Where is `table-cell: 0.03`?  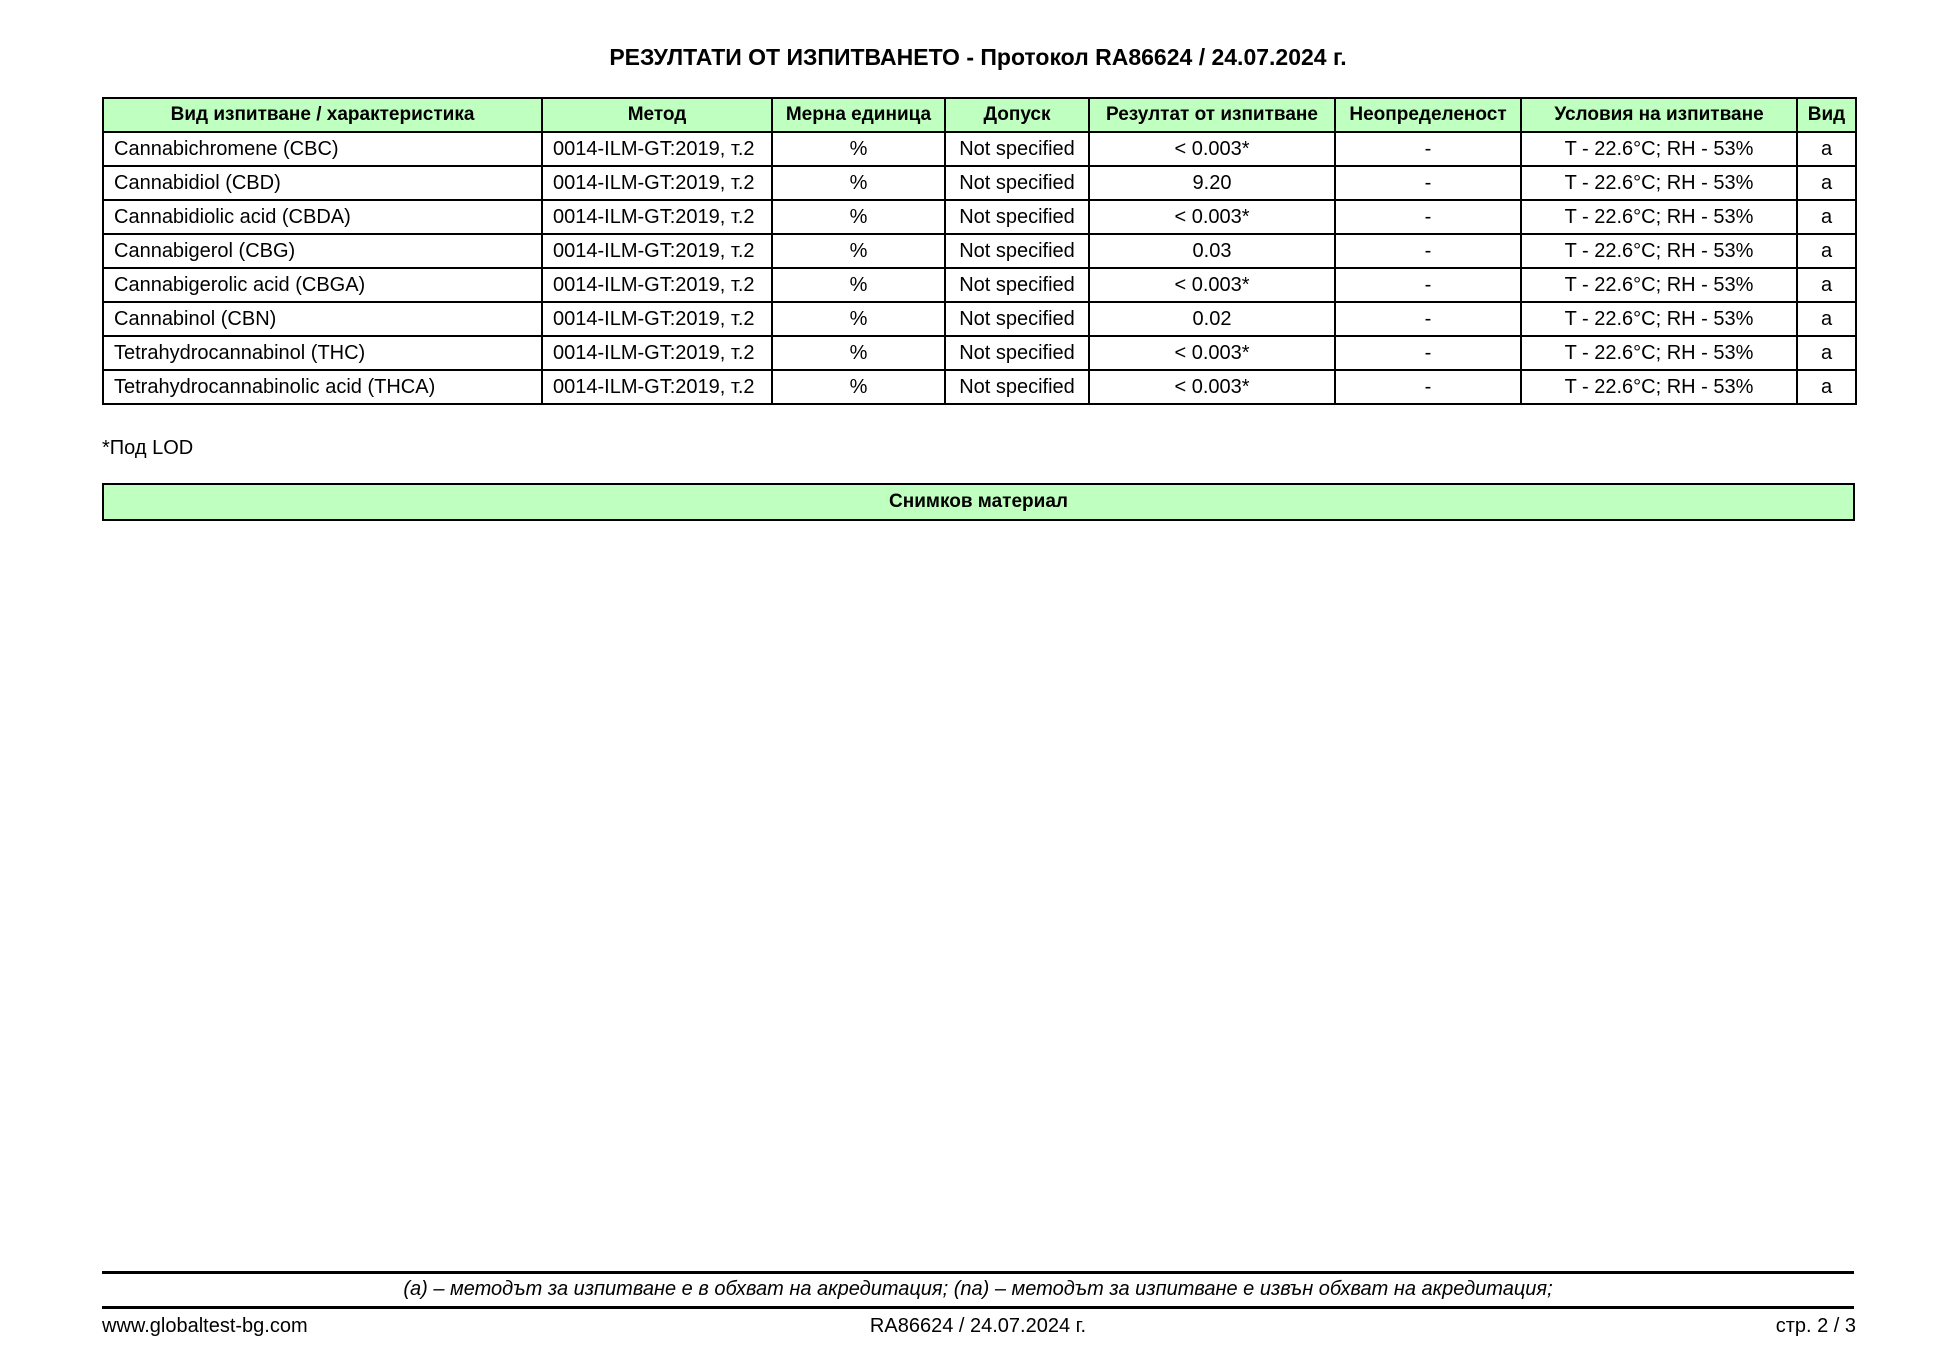
table-cell: 0.03 is located at coordinates (1212, 251).